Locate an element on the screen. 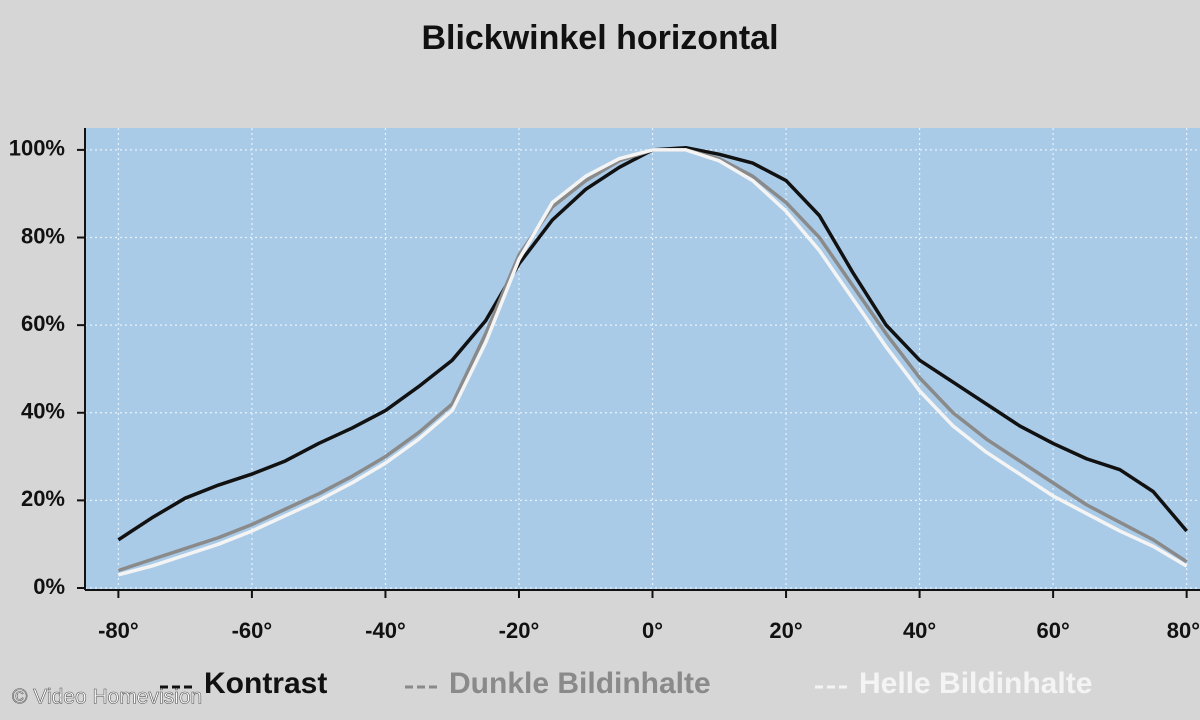 The height and width of the screenshot is (720, 1200). credit: © Video Homevision is located at coordinates (107, 697).